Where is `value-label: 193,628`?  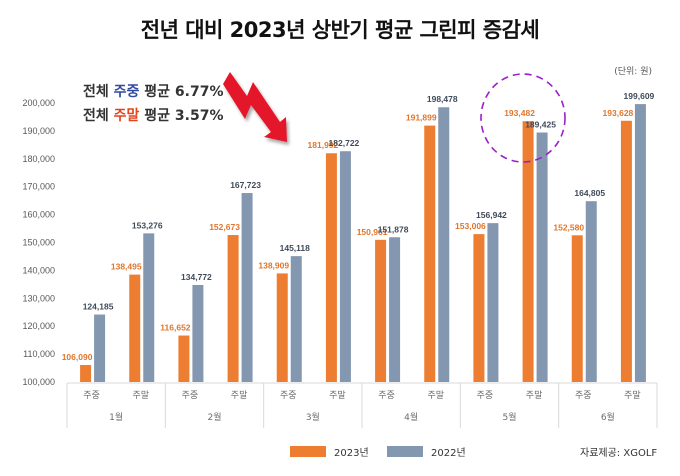
value-label: 193,628 is located at coordinates (618, 113).